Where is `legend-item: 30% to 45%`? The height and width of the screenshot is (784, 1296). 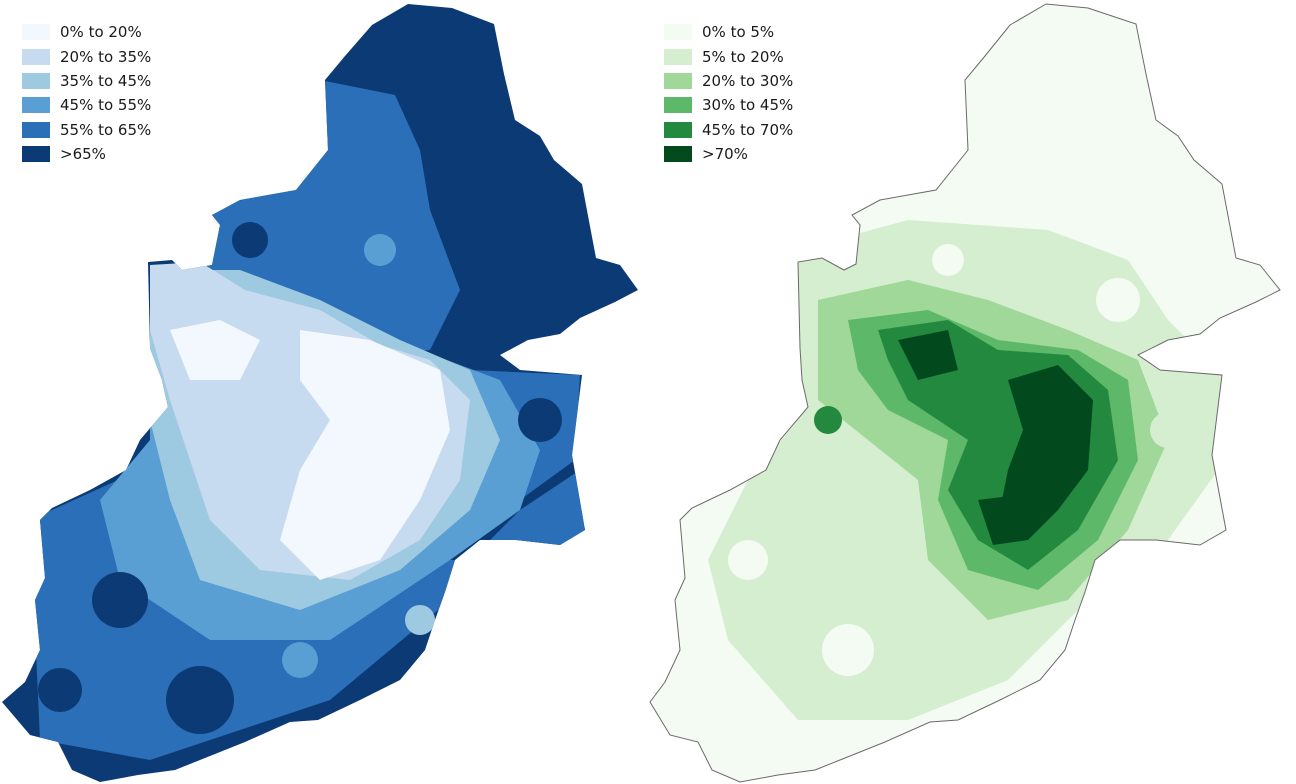
legend-item: 30% to 45% is located at coordinates (728, 105).